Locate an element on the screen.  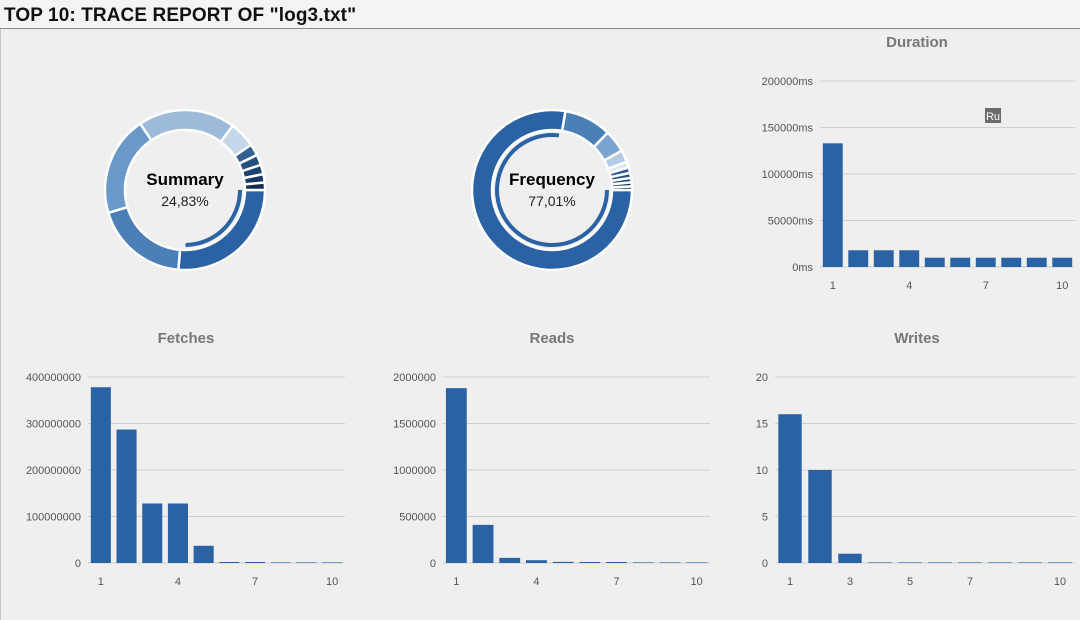
duration-tooltip is located at coordinates (993, 115).